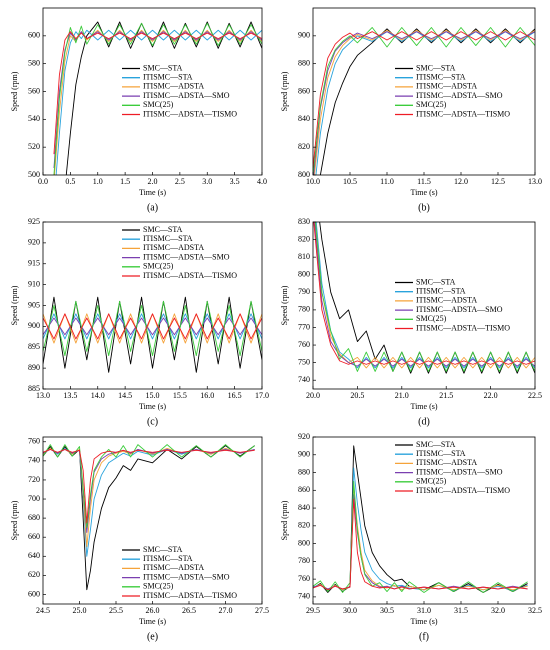 The width and height of the screenshot is (550, 650). Describe the element at coordinates (34, 517) in the screenshot. I see `y-tick-label: 680` at that location.